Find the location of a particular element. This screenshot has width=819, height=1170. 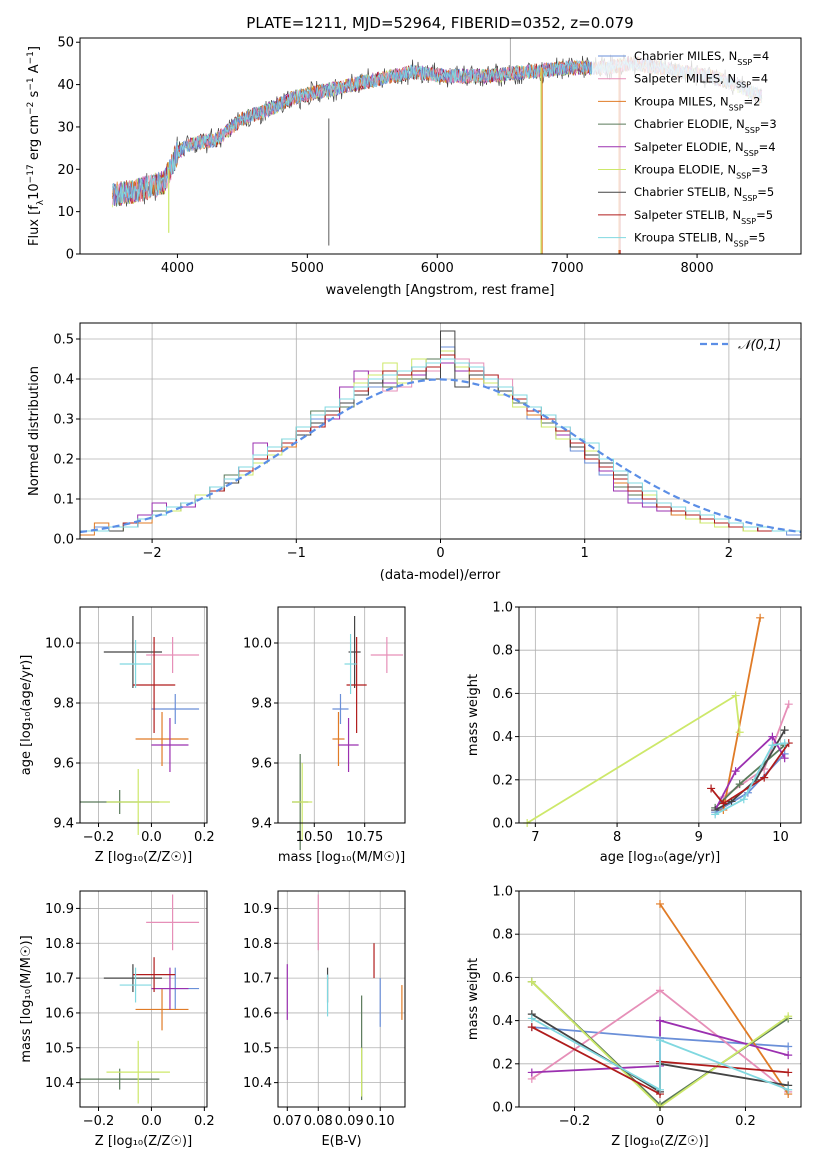

panel-xlabel: E(B-V) is located at coordinates (341, 1141).